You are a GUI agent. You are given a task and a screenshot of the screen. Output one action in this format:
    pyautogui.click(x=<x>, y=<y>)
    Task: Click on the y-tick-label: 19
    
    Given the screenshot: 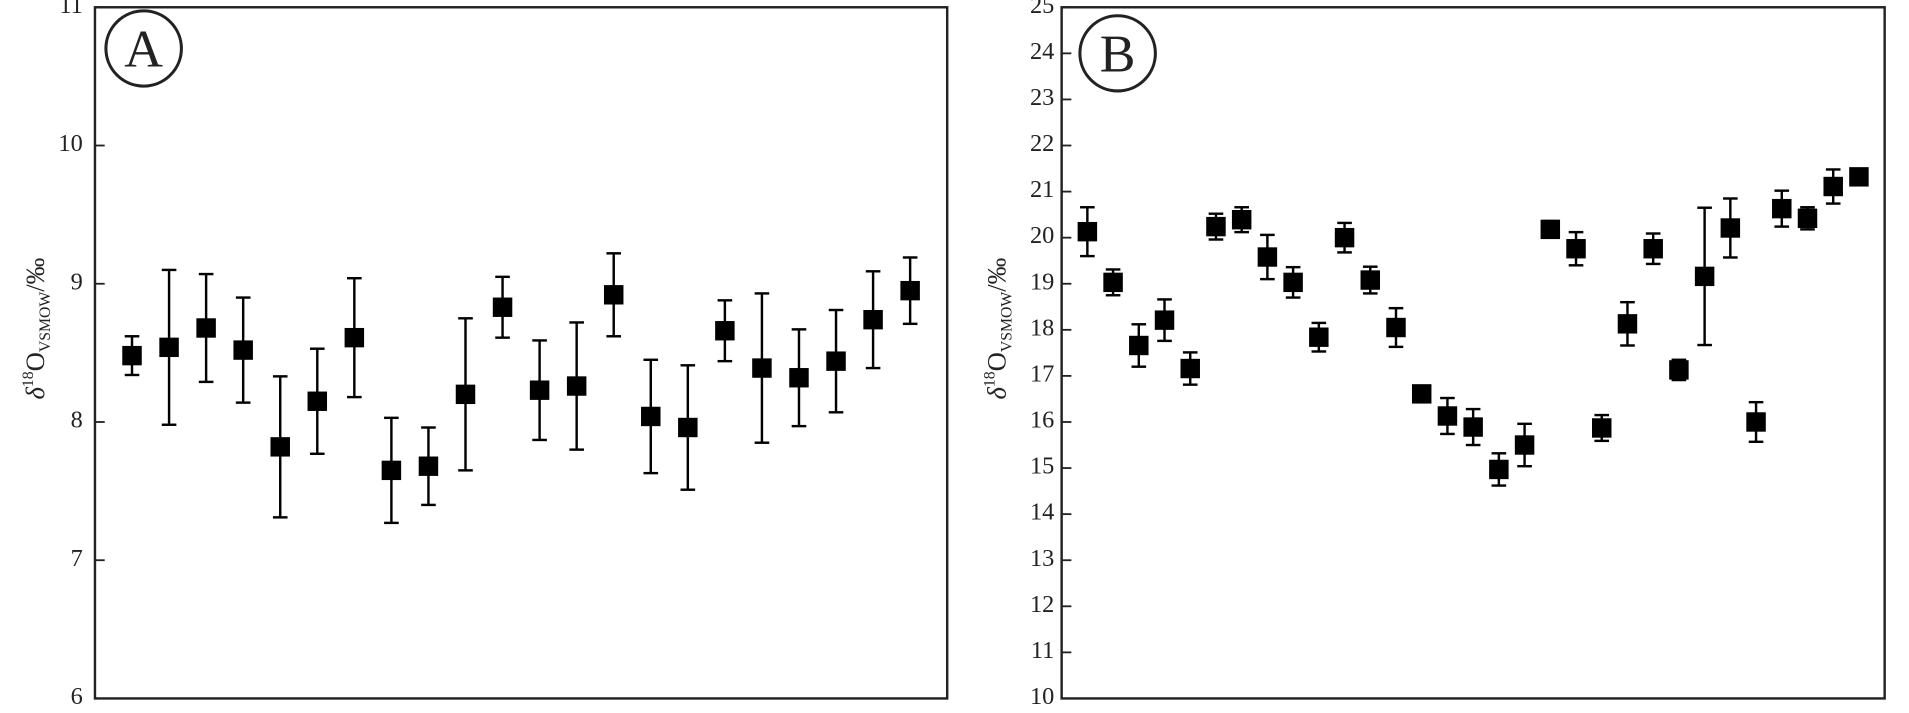 What is the action you would take?
    pyautogui.click(x=1042, y=281)
    